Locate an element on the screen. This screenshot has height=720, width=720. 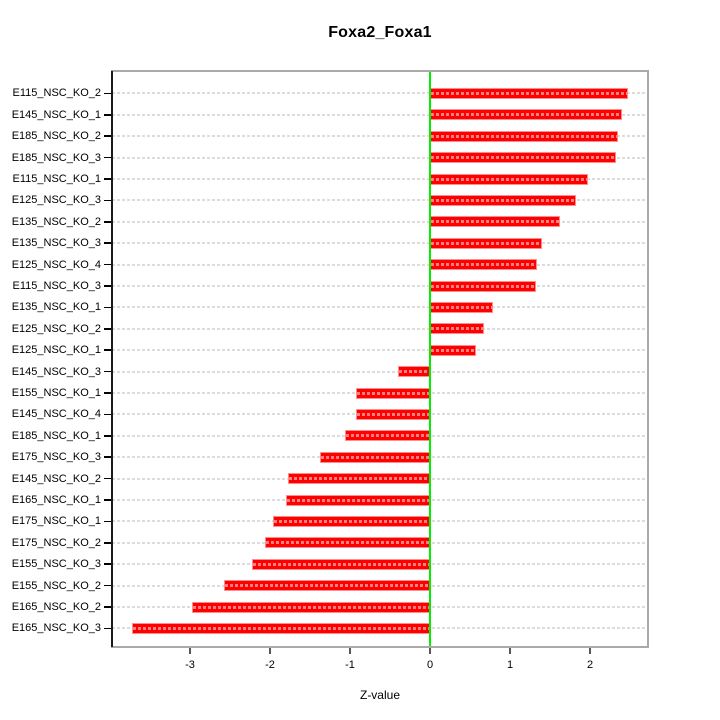
y-axis-label: E115_NSC_KO_1 is located at coordinates (56, 179).